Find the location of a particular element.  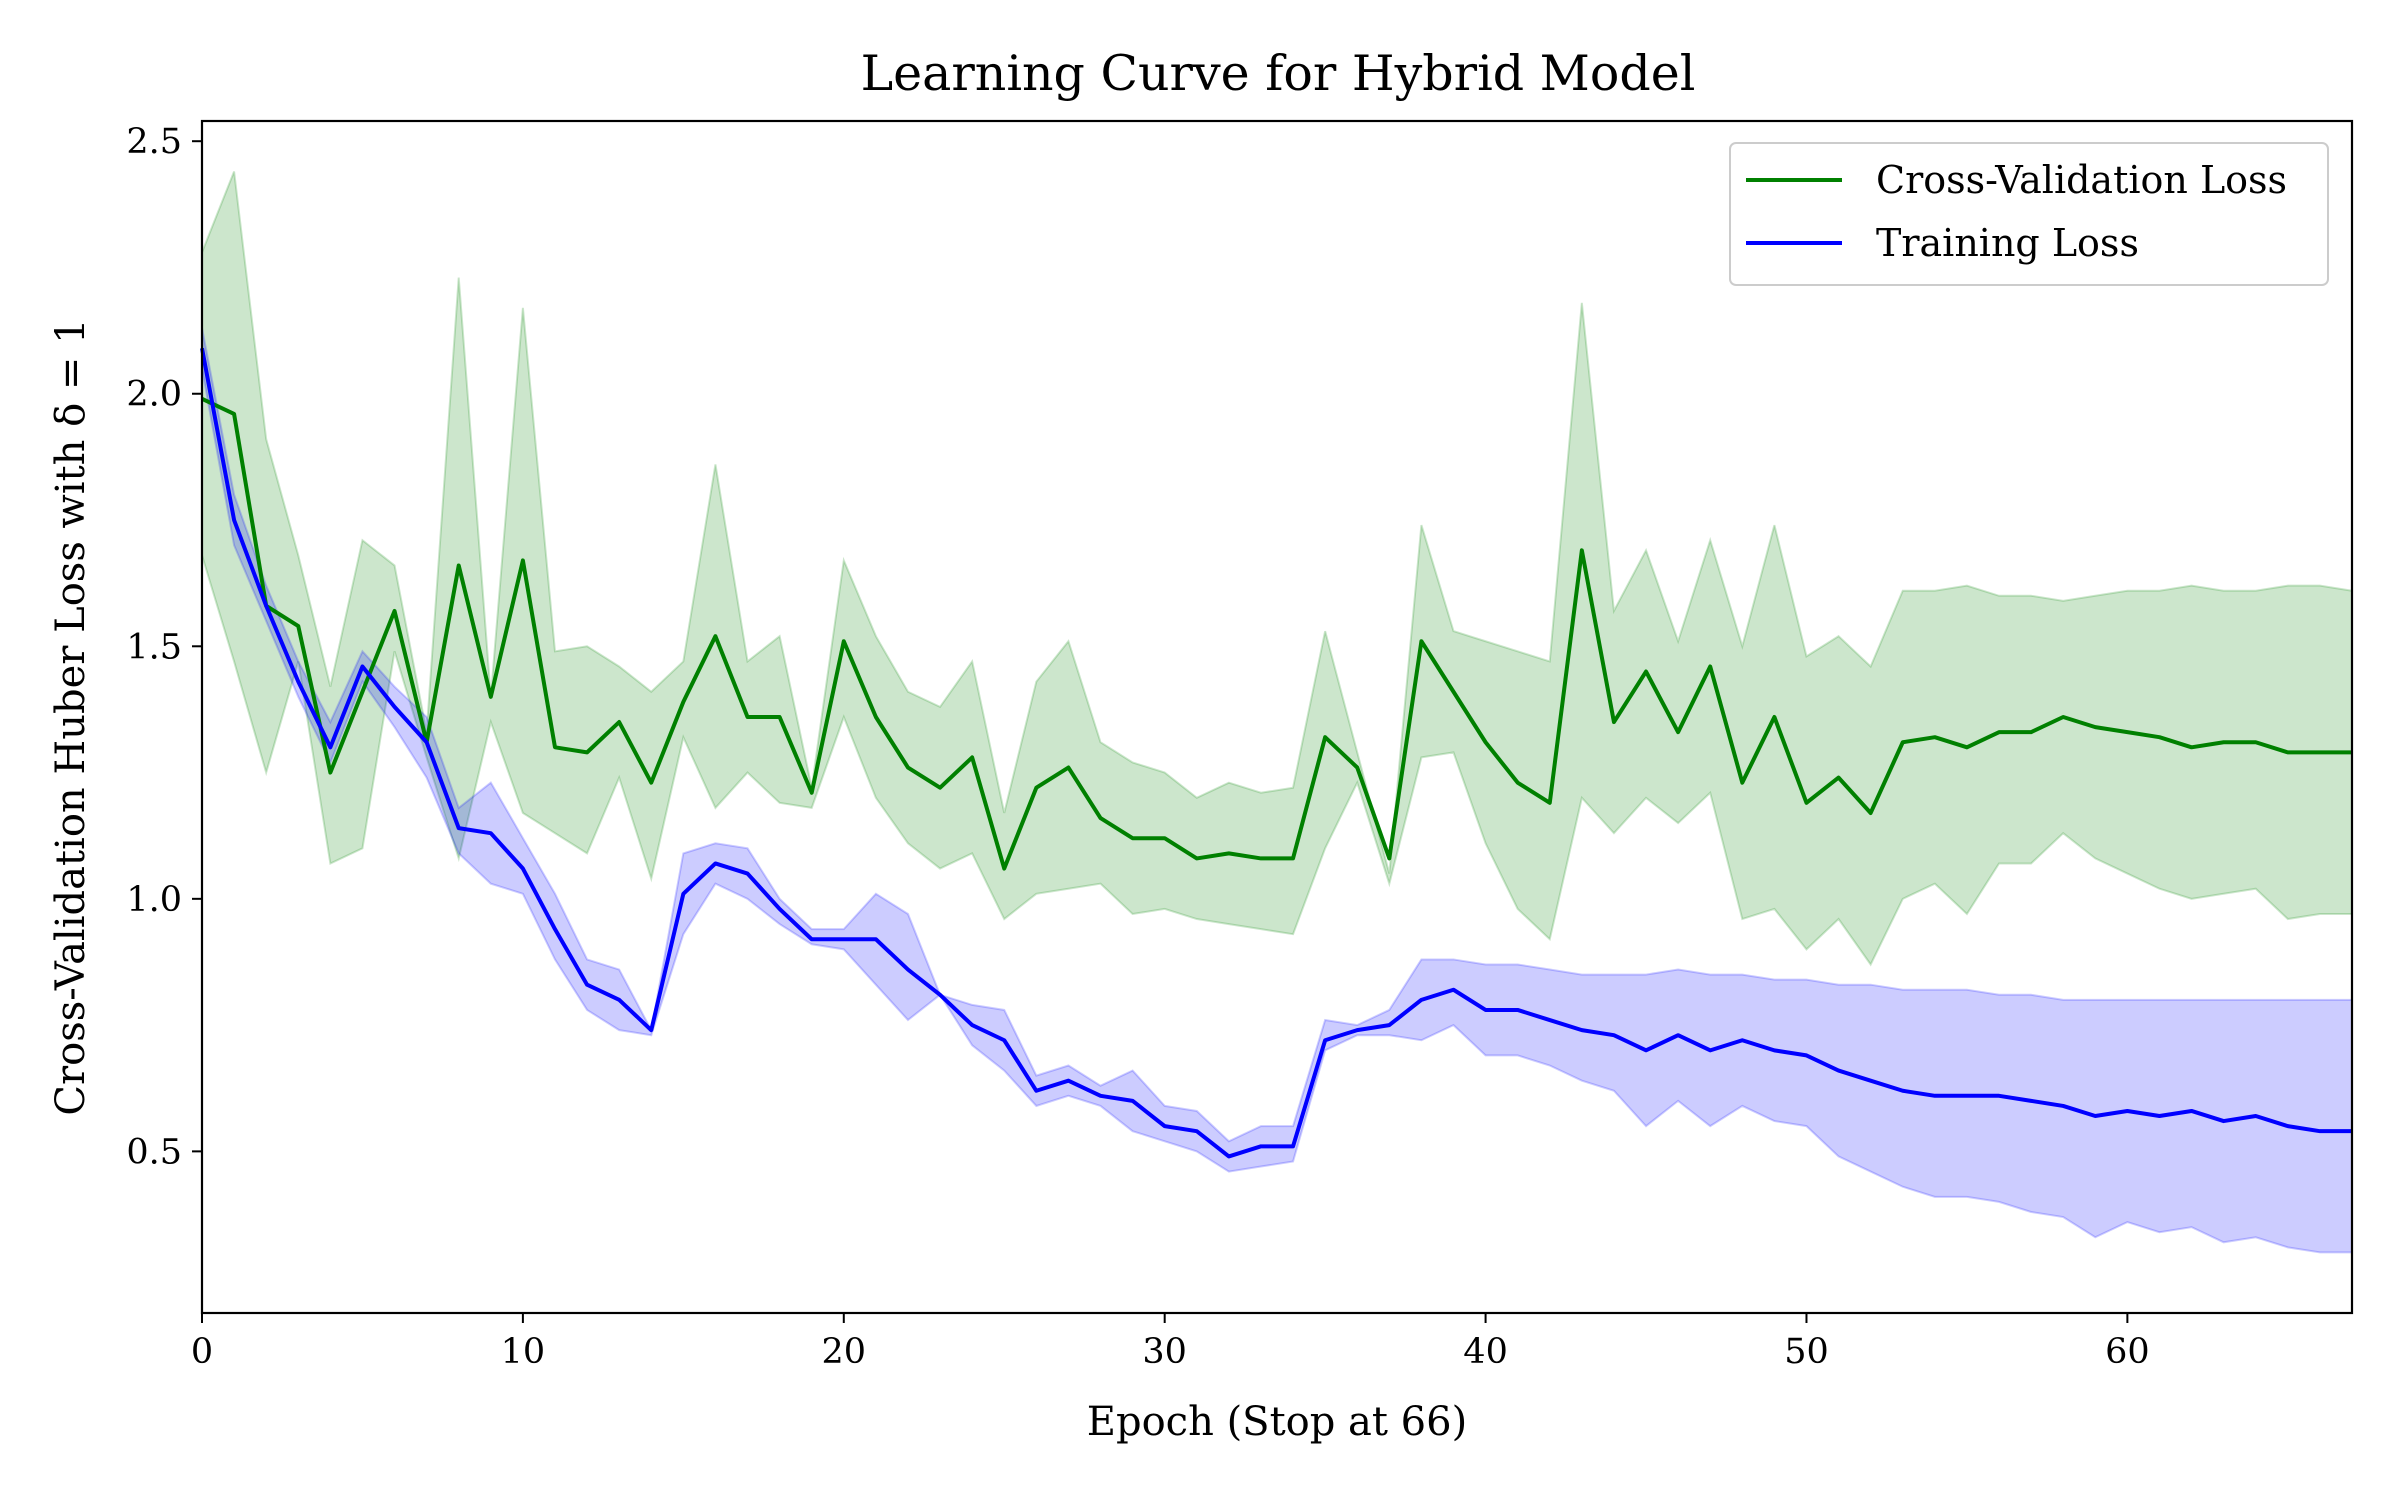

x-axis-ticks: 0 10 20 30 40 50 60 is located at coordinates (1170, 1342).